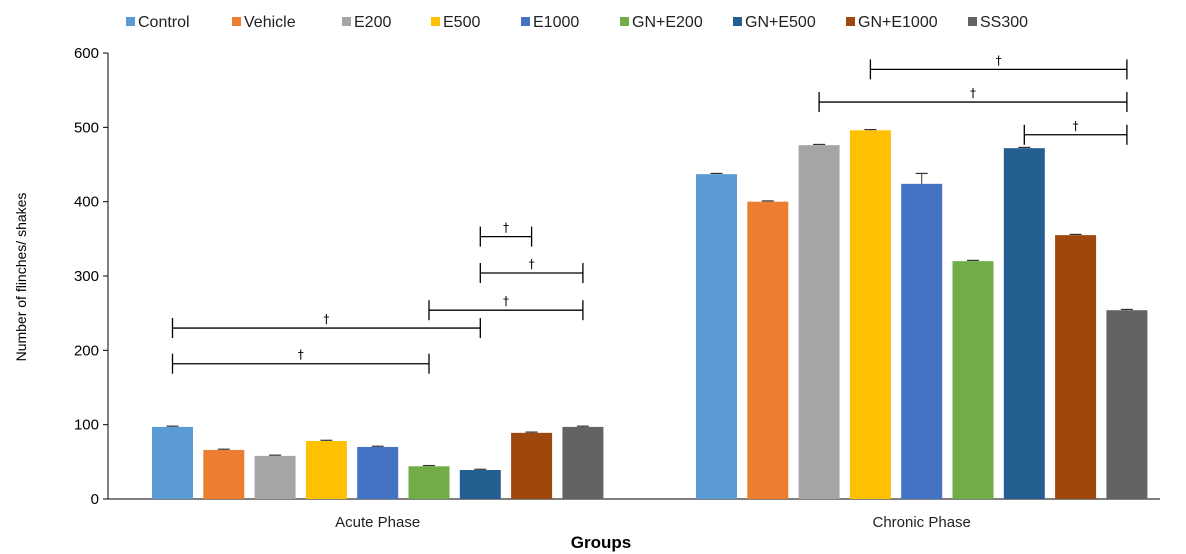  I want to click on y-tick-label: 0, so click(95, 499).